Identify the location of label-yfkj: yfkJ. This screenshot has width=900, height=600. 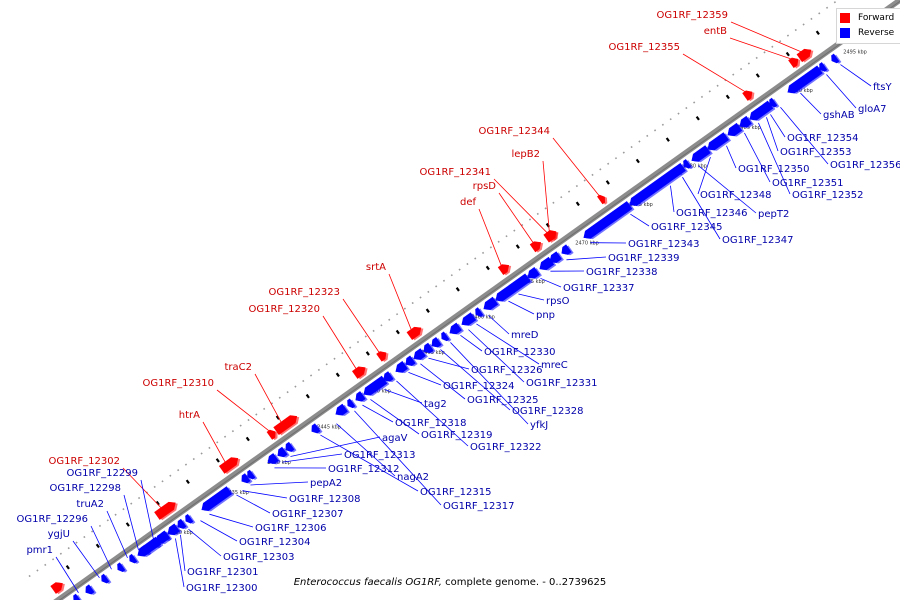
(539, 425).